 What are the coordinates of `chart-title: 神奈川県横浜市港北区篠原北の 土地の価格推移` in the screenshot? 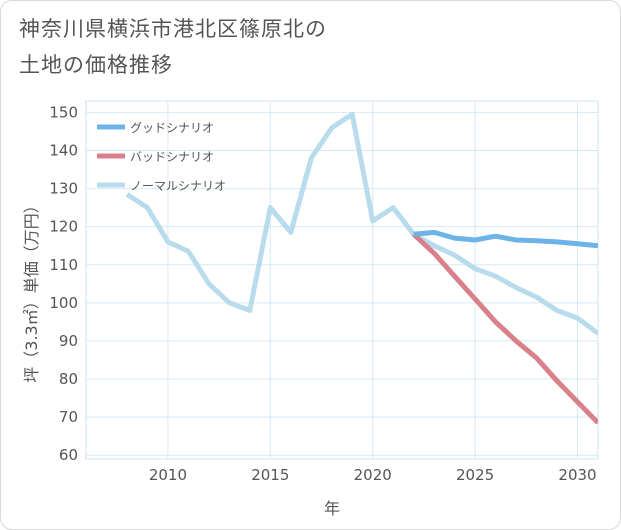 It's located at (173, 47).